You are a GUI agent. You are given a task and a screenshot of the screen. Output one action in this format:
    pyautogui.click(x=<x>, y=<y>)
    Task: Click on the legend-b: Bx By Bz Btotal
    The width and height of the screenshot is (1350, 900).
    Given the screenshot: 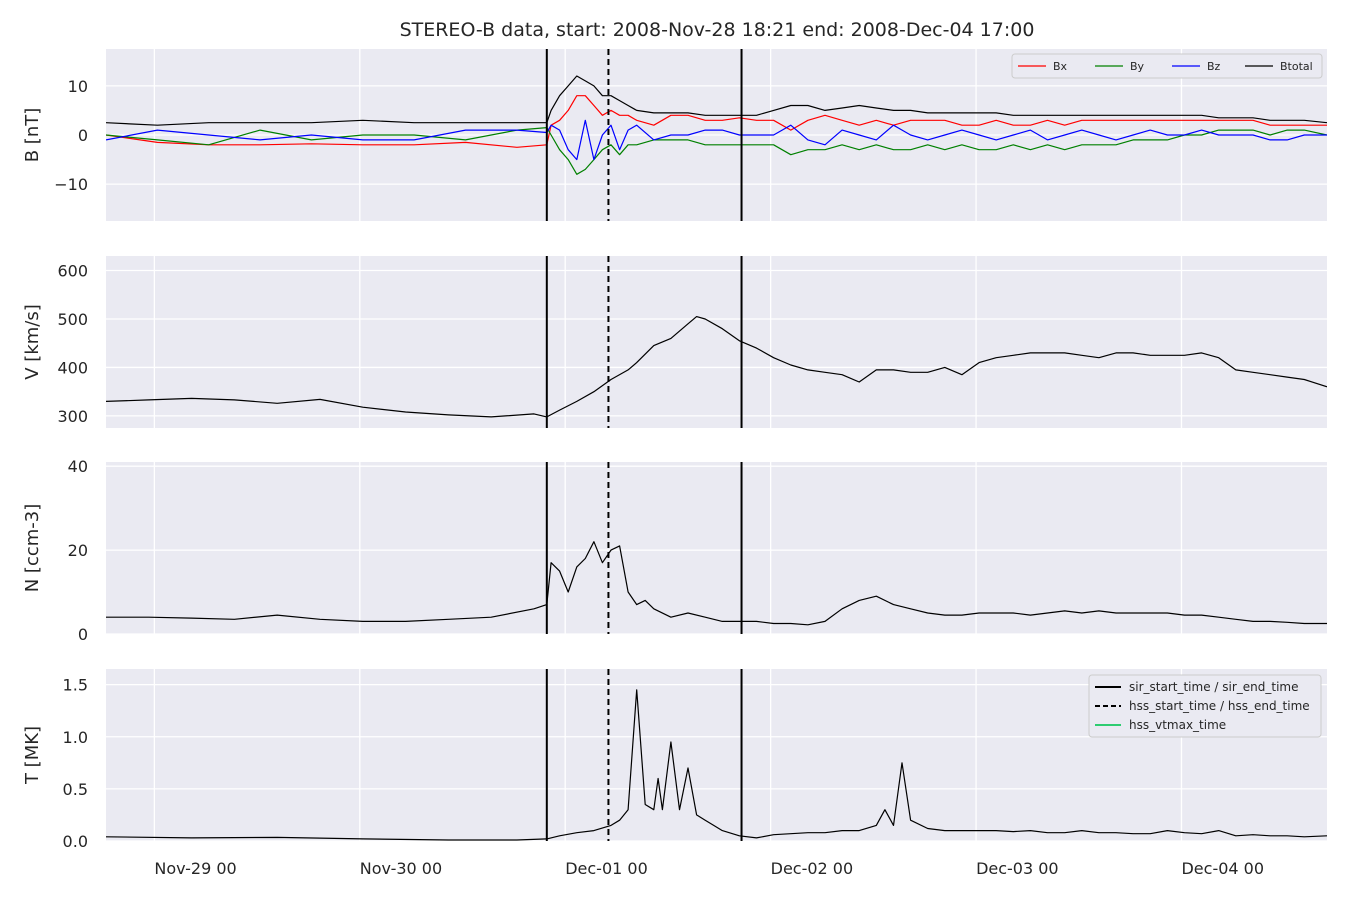 What is the action you would take?
    pyautogui.click(x=1167, y=66)
    